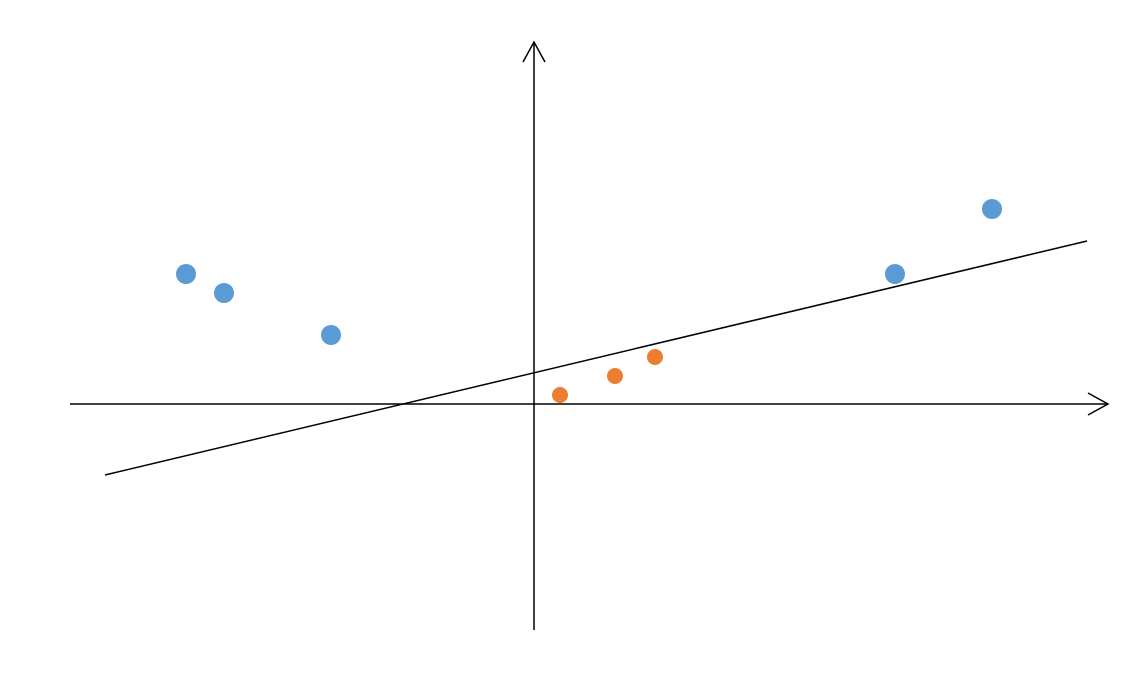  What do you see at coordinates (1098, 404) in the screenshot?
I see `x-axis-arrow` at bounding box center [1098, 404].